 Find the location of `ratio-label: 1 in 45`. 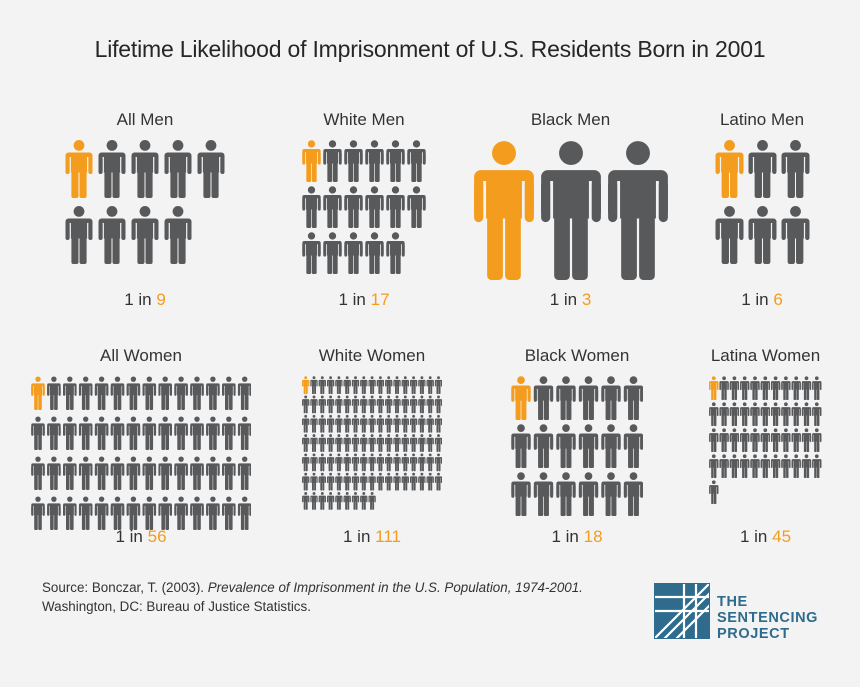

ratio-label: 1 in 45 is located at coordinates (765, 537).